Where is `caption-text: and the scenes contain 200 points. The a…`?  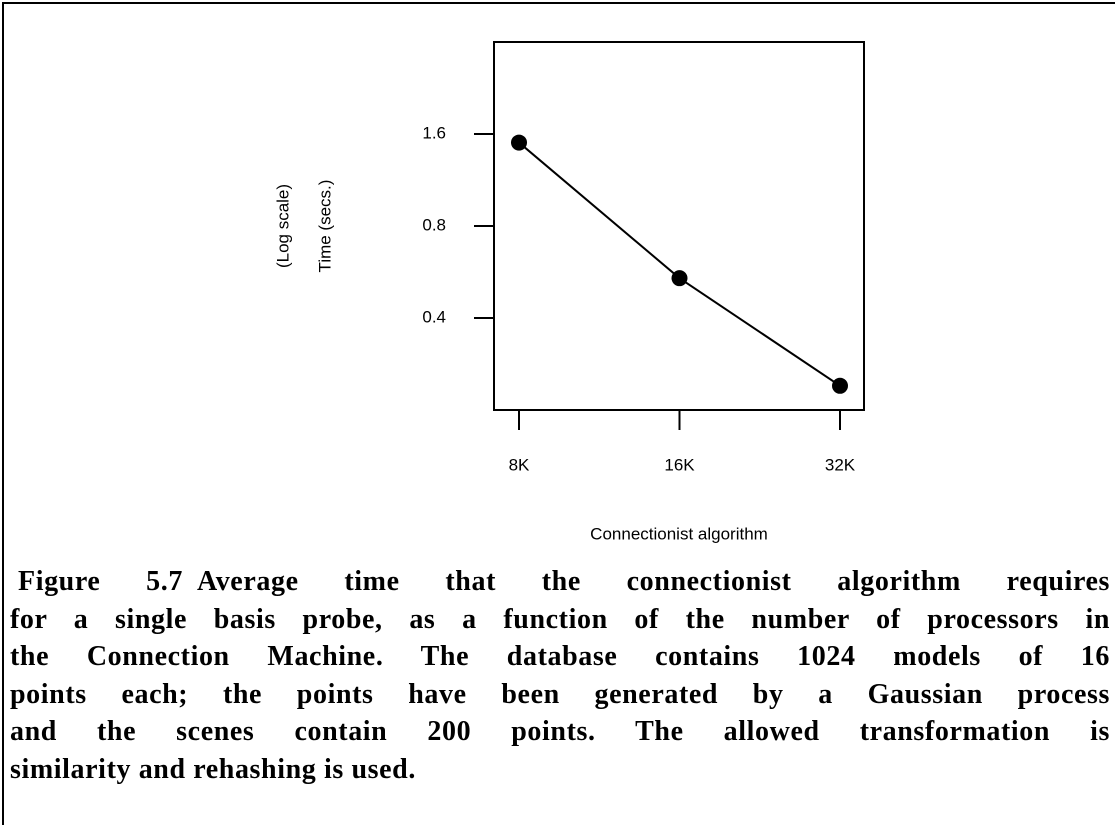
caption-text: and the scenes contain 200 points. The a… is located at coordinates (560, 731).